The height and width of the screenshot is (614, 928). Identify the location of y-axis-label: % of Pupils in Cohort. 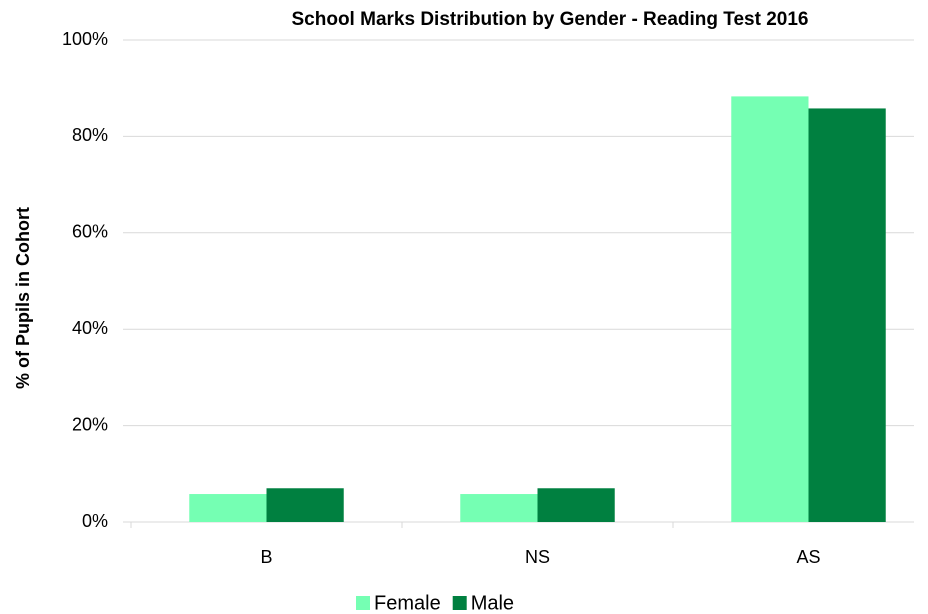
(23, 298).